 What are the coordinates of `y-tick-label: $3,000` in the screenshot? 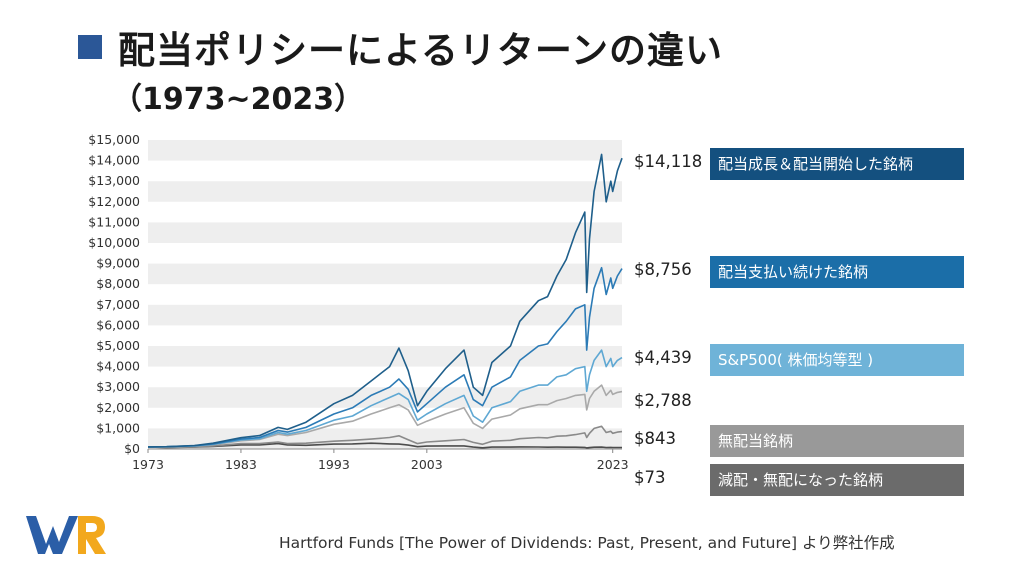 It's located at (118, 386).